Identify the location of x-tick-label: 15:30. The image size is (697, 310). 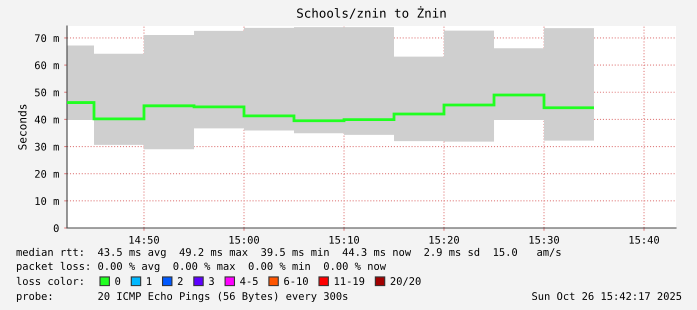
(545, 240).